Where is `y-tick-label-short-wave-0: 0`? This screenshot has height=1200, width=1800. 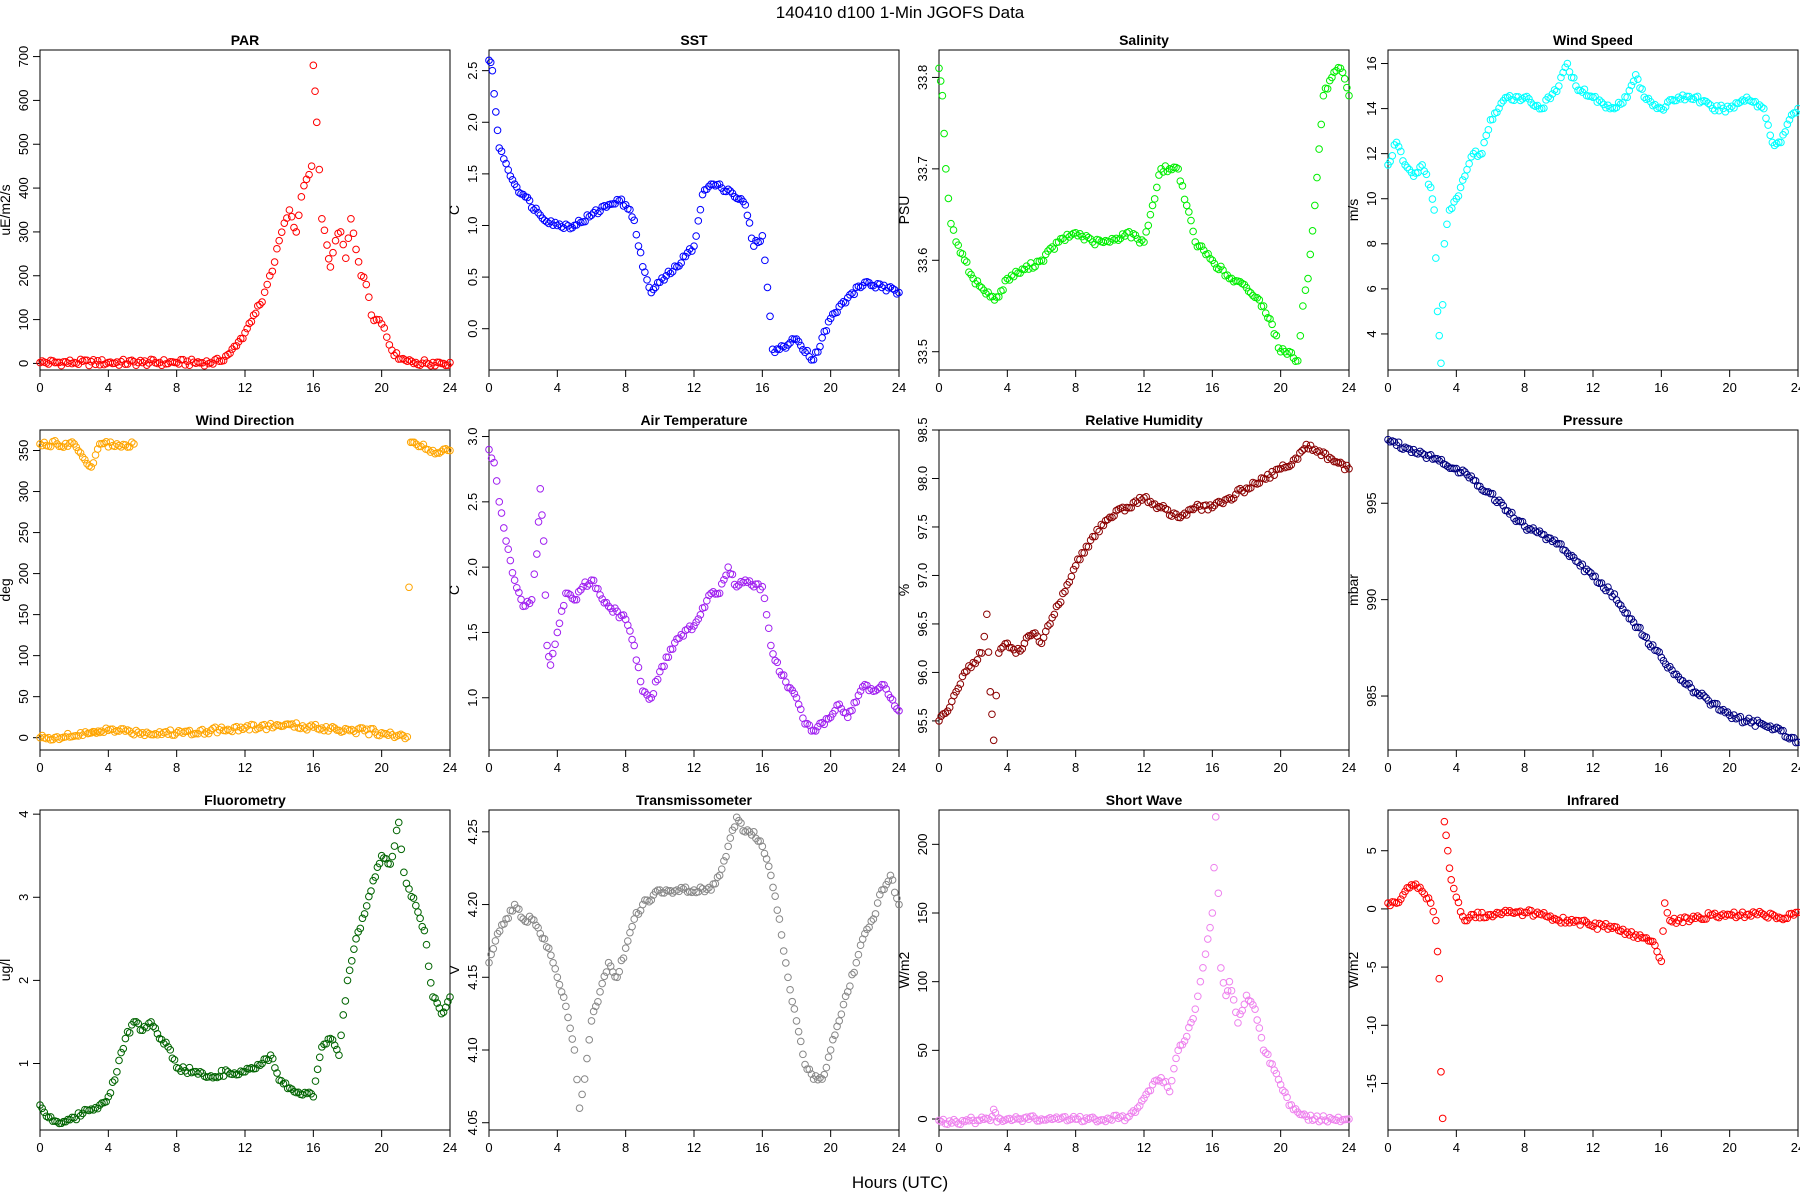
y-tick-label-short-wave-0: 0 is located at coordinates (922, 1118).